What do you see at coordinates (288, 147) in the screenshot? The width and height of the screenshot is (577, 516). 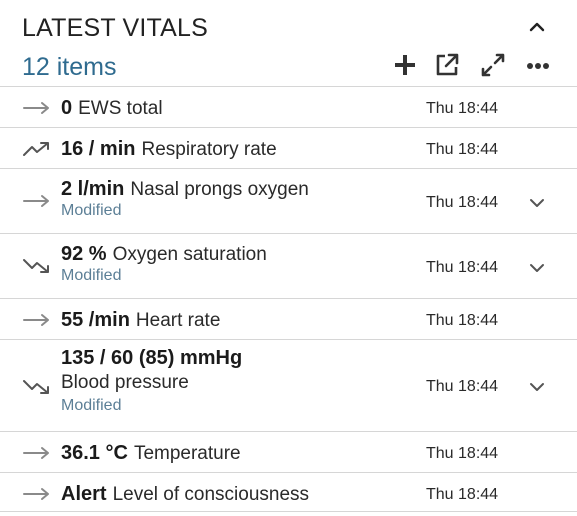 I see `list-item: 16 / min Respiratory rate Thu 18:44` at bounding box center [288, 147].